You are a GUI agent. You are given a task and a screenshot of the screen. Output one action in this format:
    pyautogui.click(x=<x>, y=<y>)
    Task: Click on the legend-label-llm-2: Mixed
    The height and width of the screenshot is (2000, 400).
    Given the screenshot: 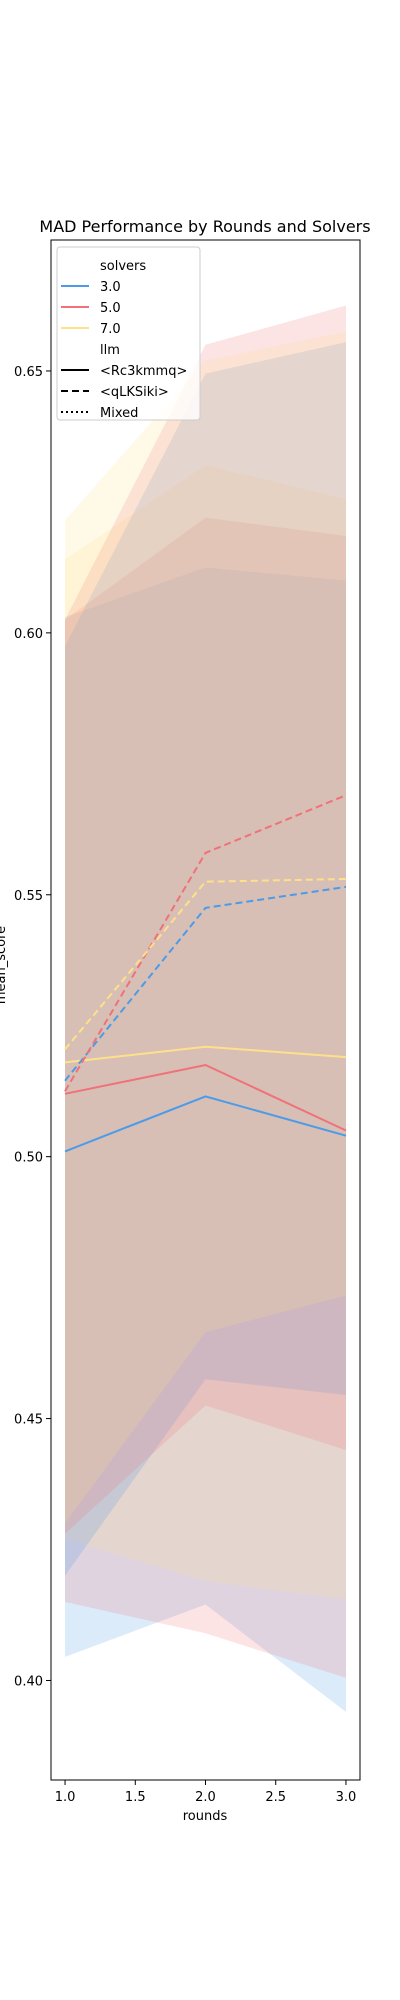 What is the action you would take?
    pyautogui.click(x=119, y=413)
    